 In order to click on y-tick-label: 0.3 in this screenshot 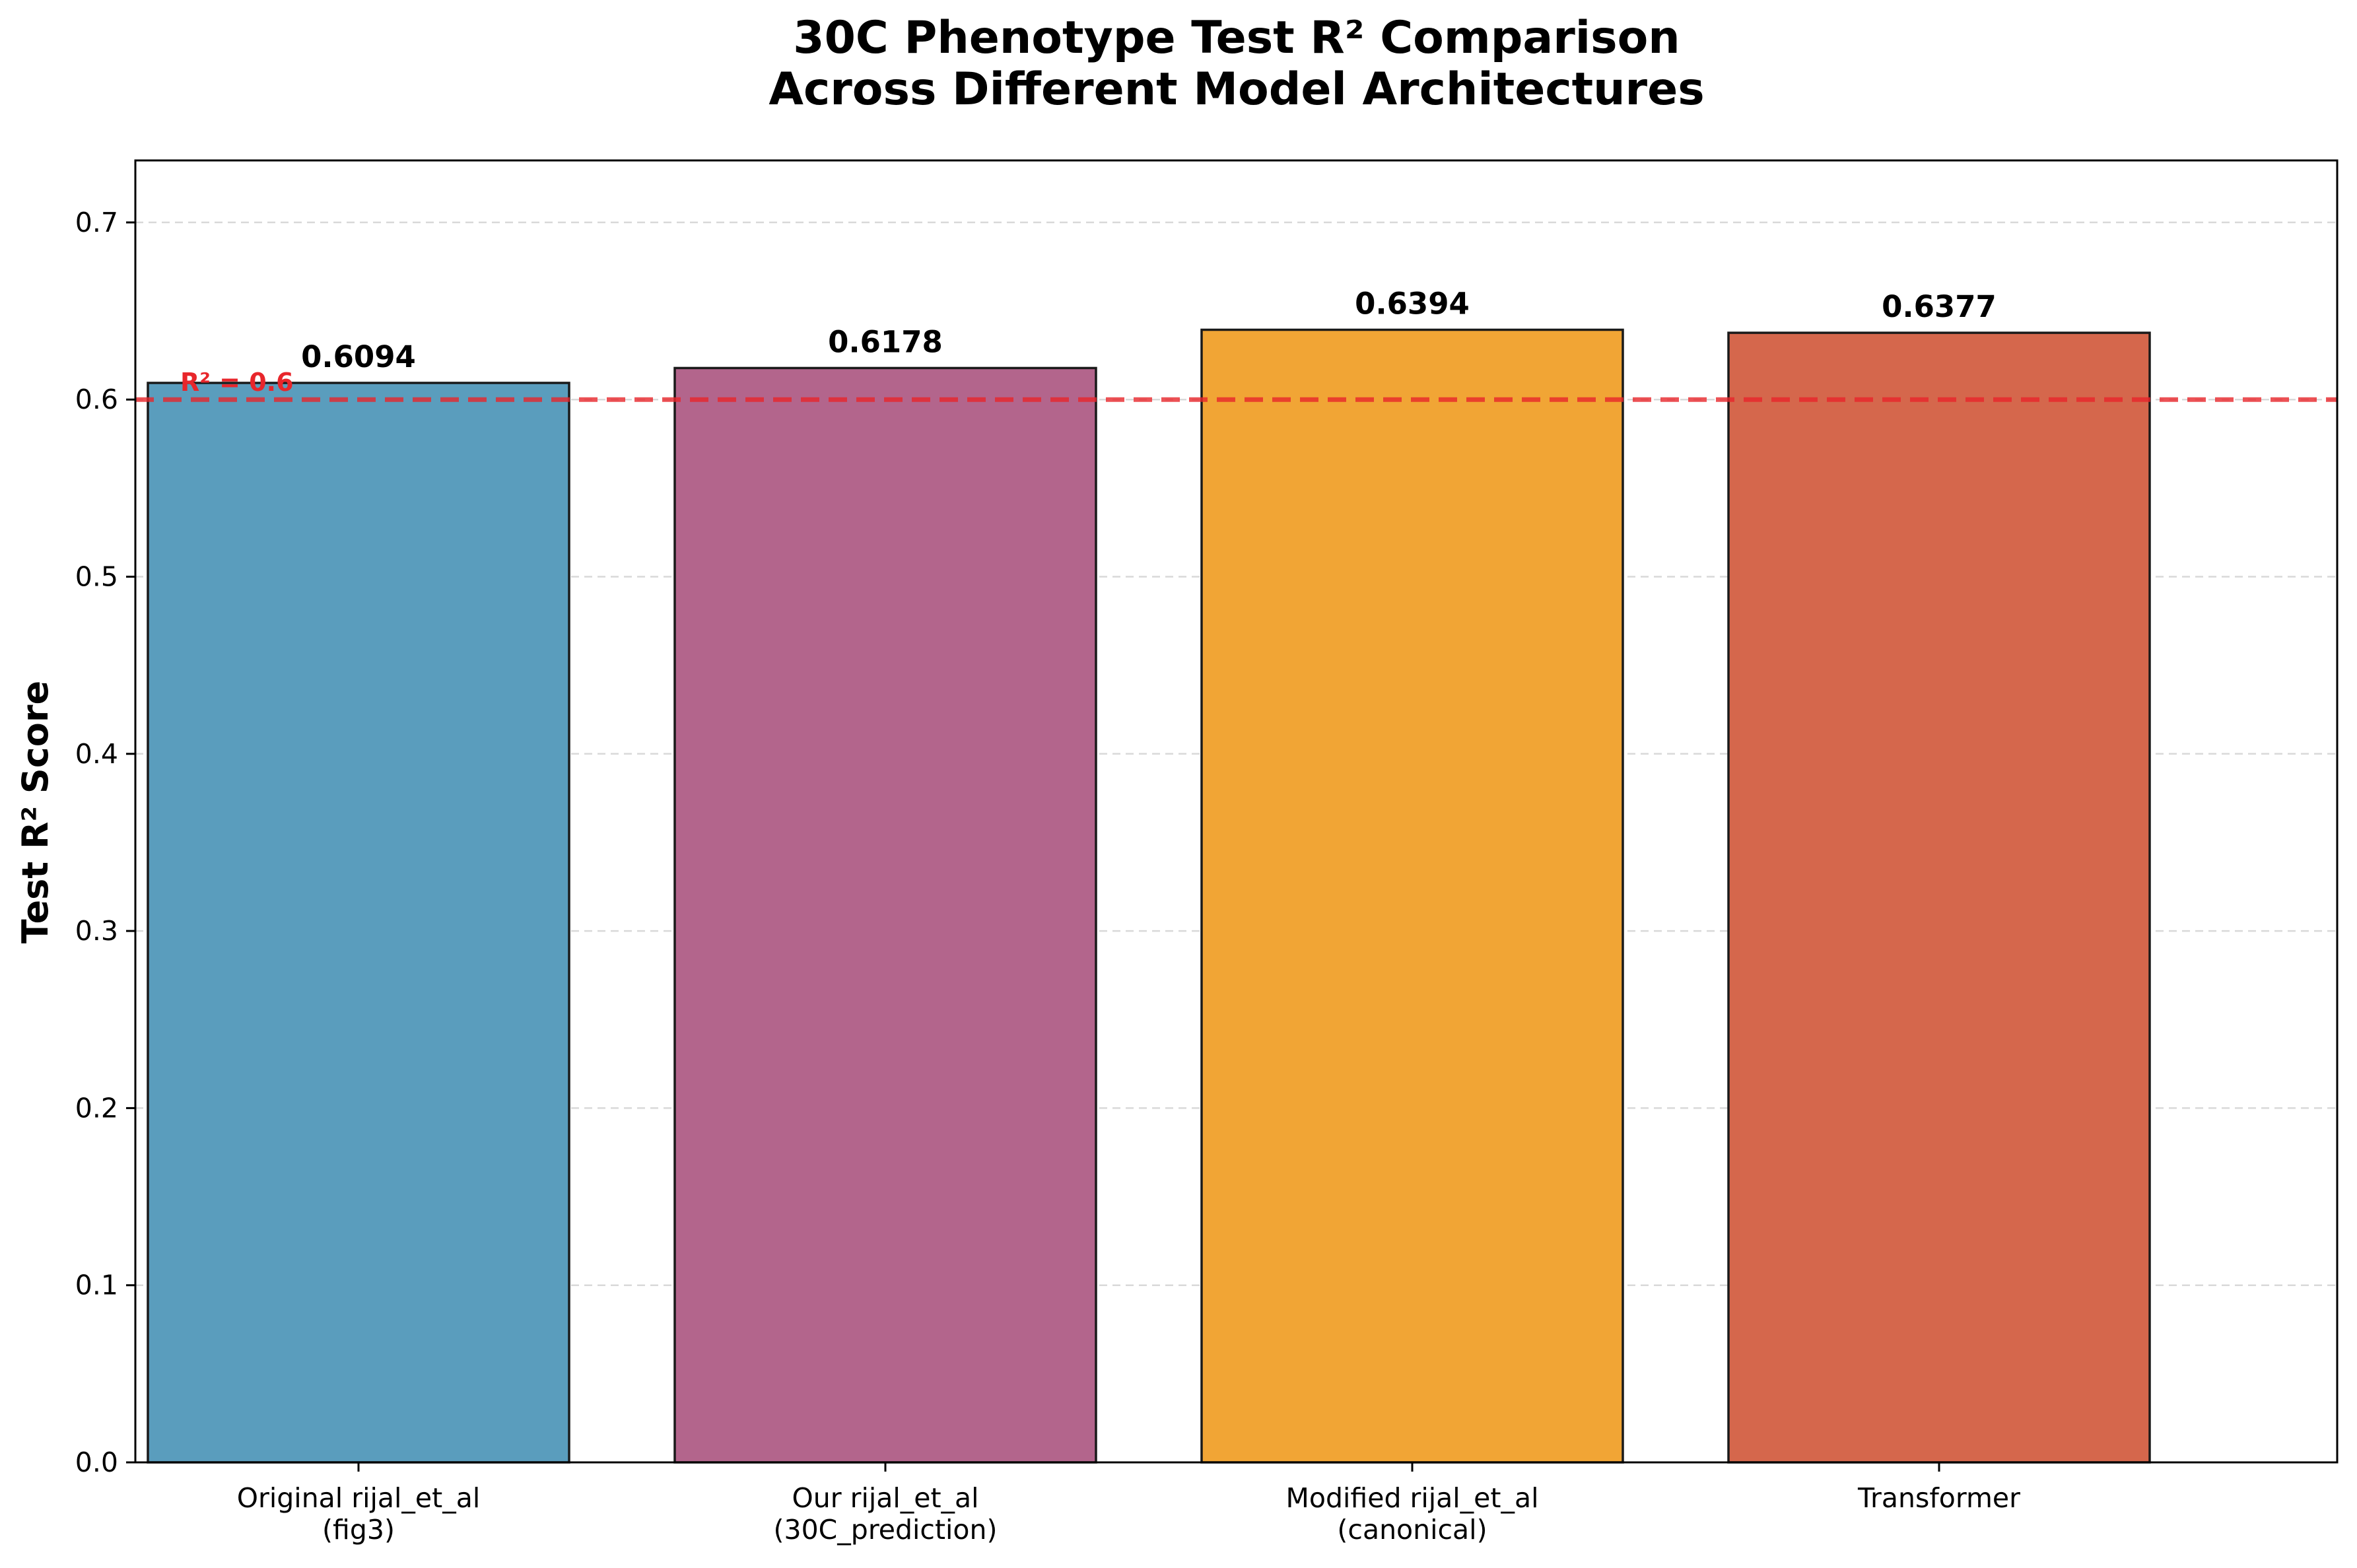, I will do `click(96, 931)`.